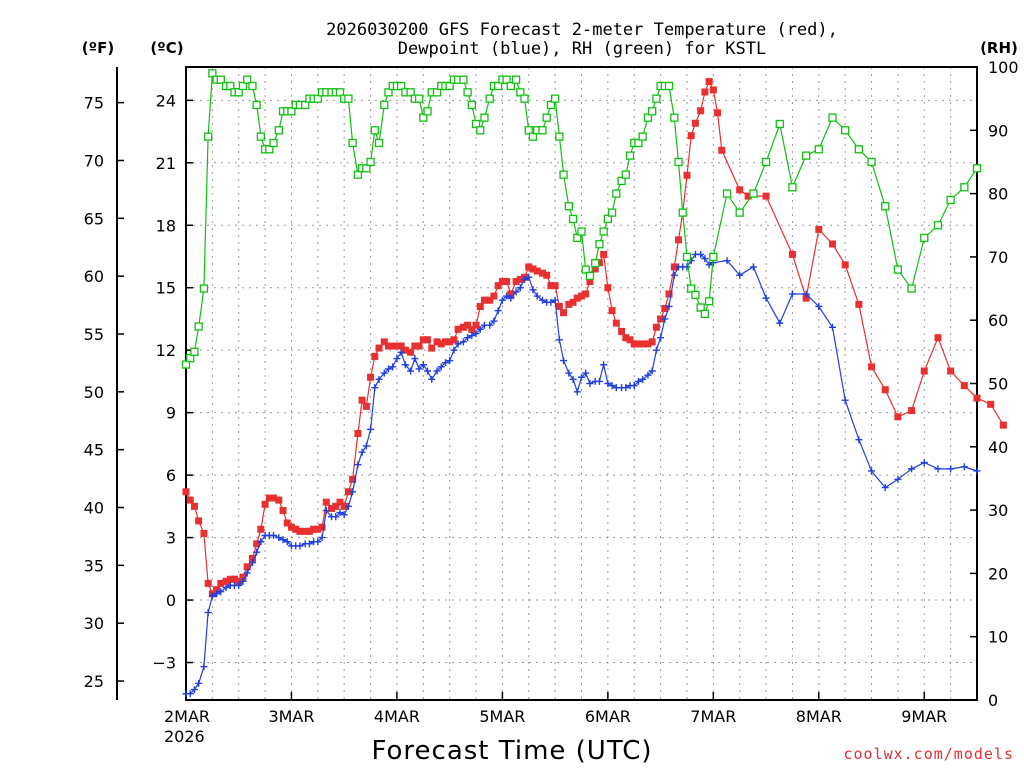 The height and width of the screenshot is (768, 1024). I want to click on fahrenheit-tick-label: 60, so click(94, 276).